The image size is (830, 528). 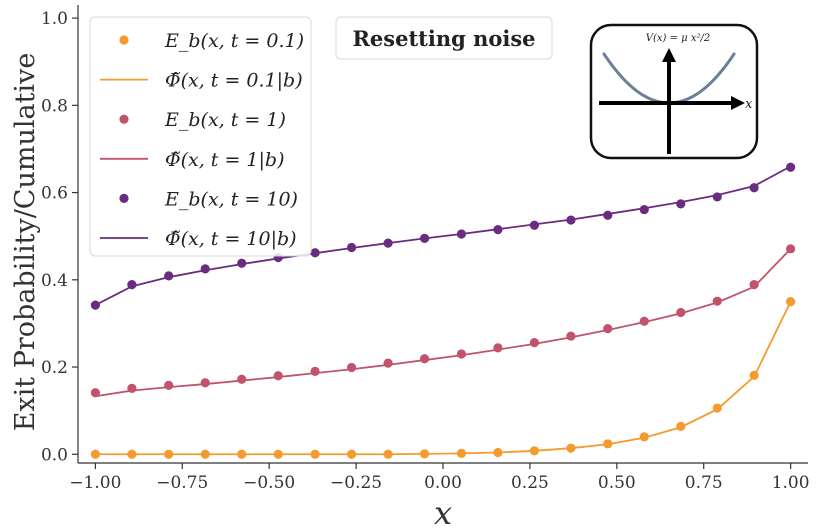 I want to click on legend-entry: Φ̃(x, t = 0.1|b), so click(x=201, y=81).